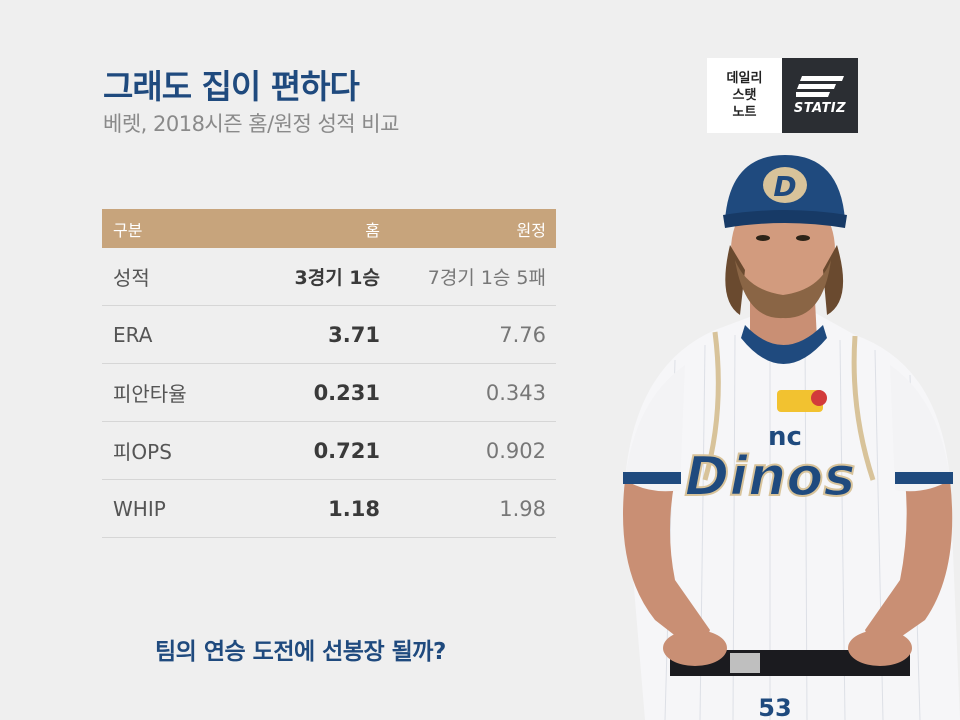 This screenshot has width=960, height=720. Describe the element at coordinates (486, 278) in the screenshot. I see `away-value: 7경기 1승 5패` at that location.